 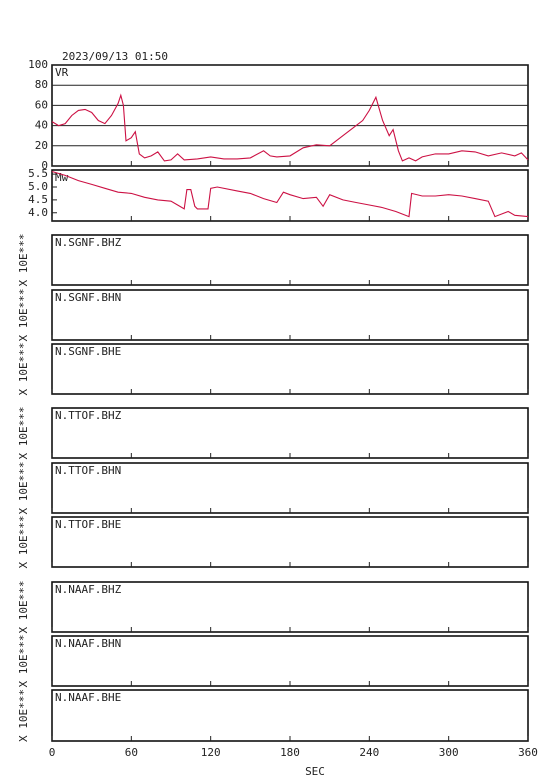 I want to click on y-tick-label: 100, so click(x=38, y=64).